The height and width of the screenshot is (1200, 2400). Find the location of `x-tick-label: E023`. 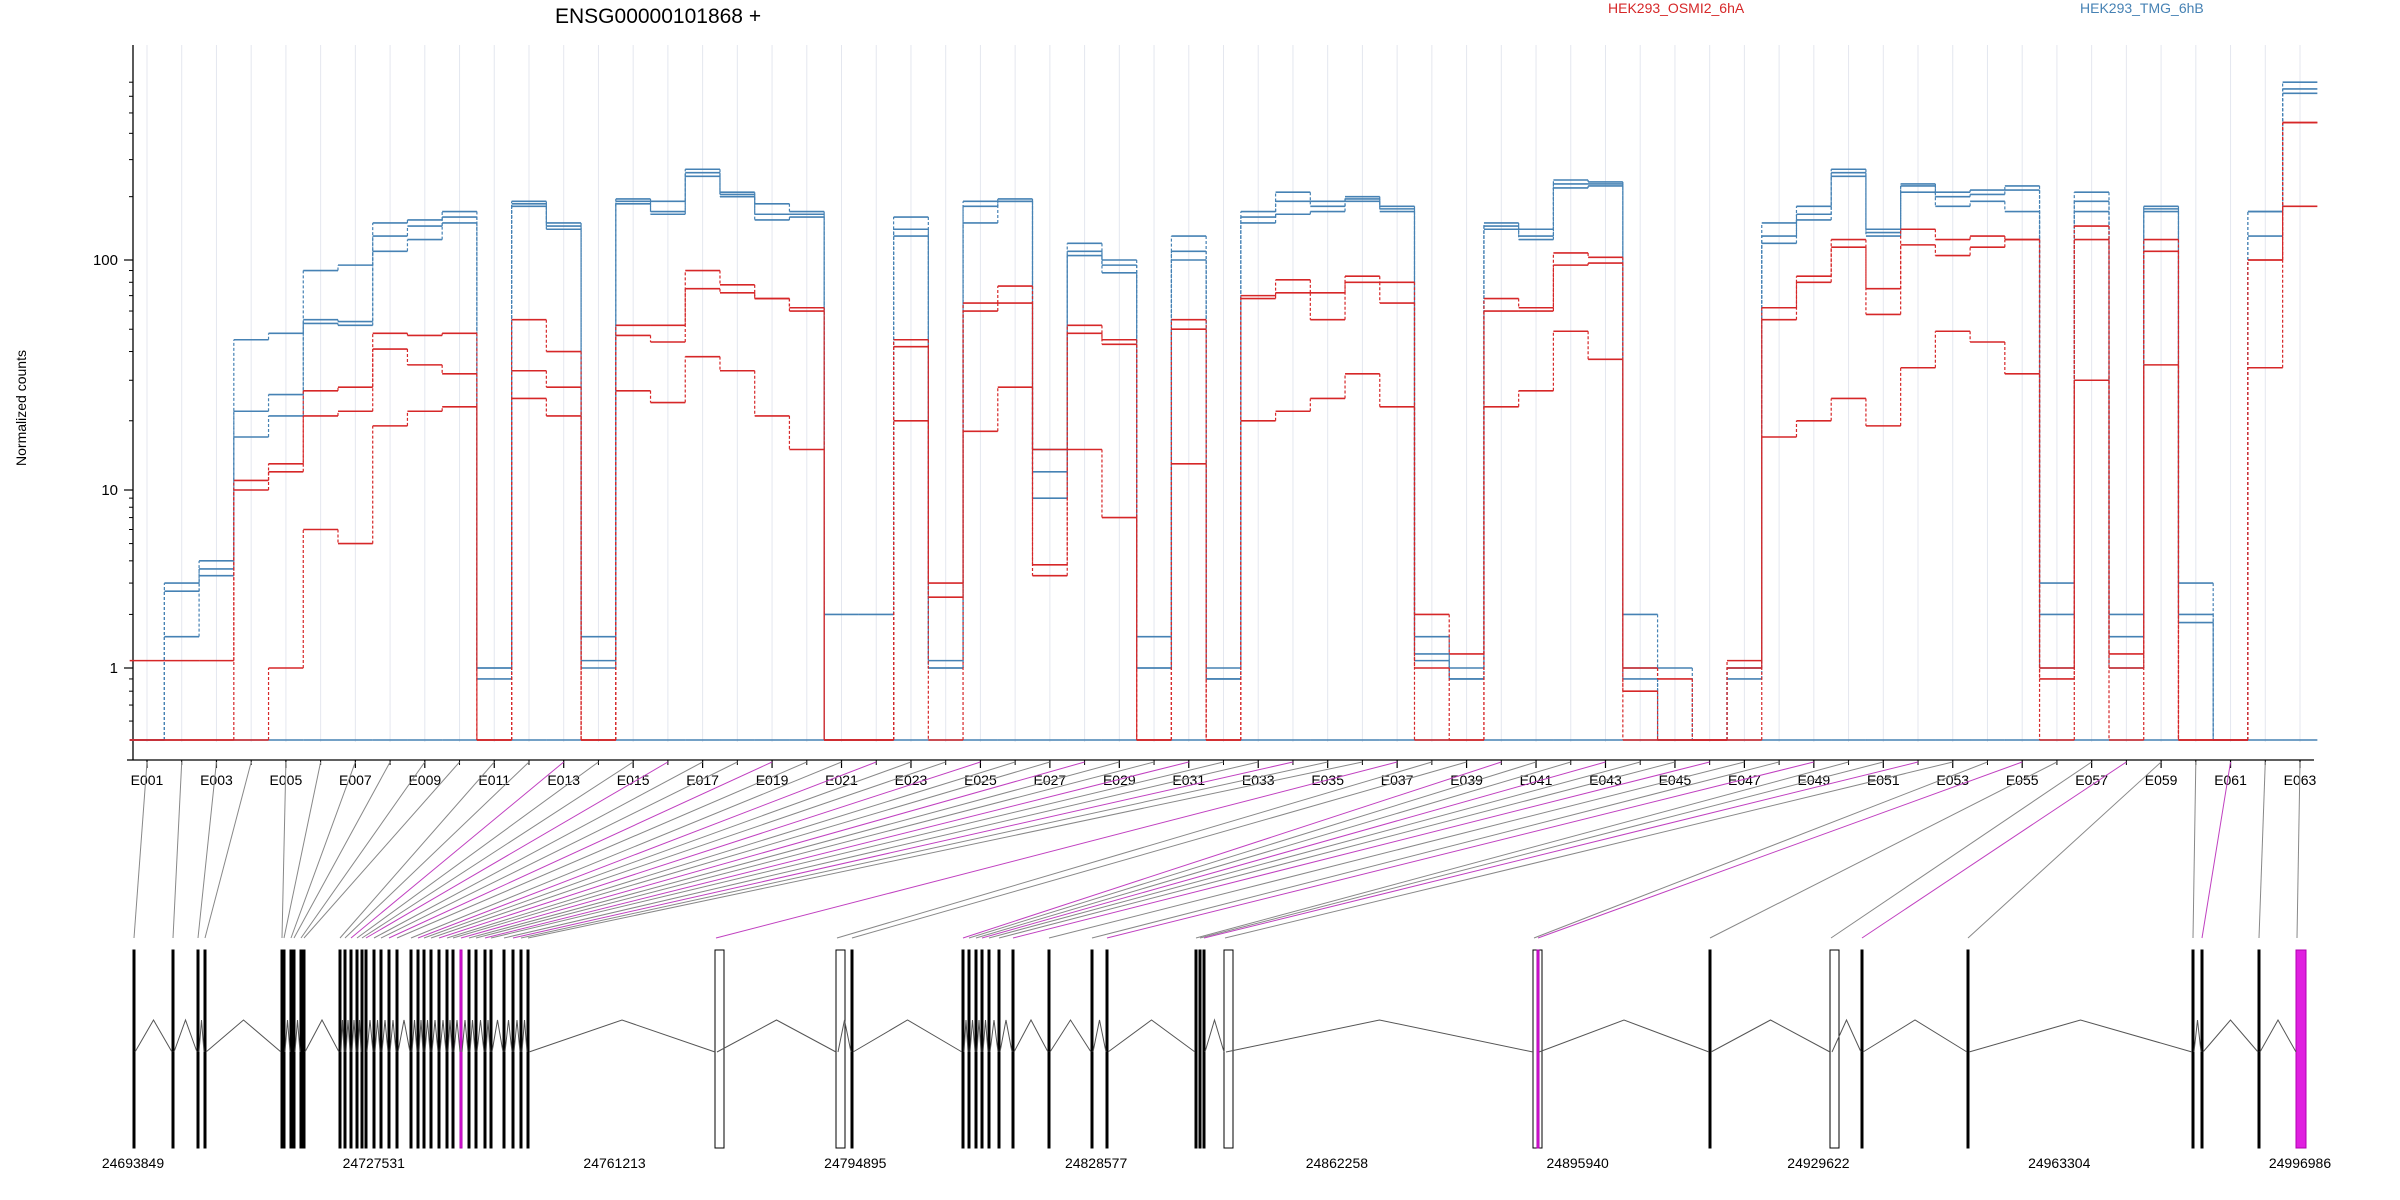

x-tick-label: E023 is located at coordinates (911, 780).